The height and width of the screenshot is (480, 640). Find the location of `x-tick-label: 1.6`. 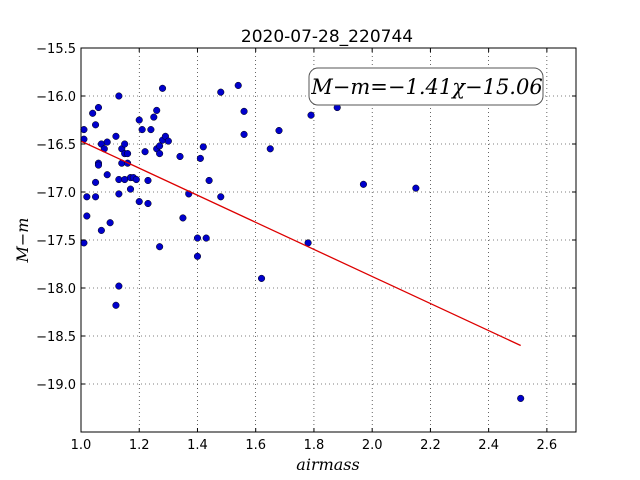

x-tick-label: 1.6 is located at coordinates (255, 445).